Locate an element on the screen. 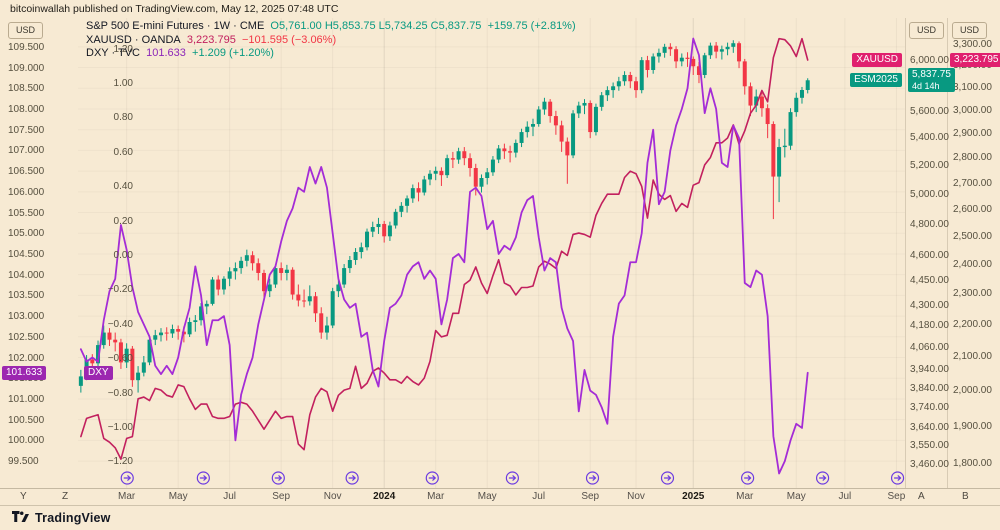 The image size is (1000, 530). es-axis-tick: 5,200.00 is located at coordinates (929, 166).